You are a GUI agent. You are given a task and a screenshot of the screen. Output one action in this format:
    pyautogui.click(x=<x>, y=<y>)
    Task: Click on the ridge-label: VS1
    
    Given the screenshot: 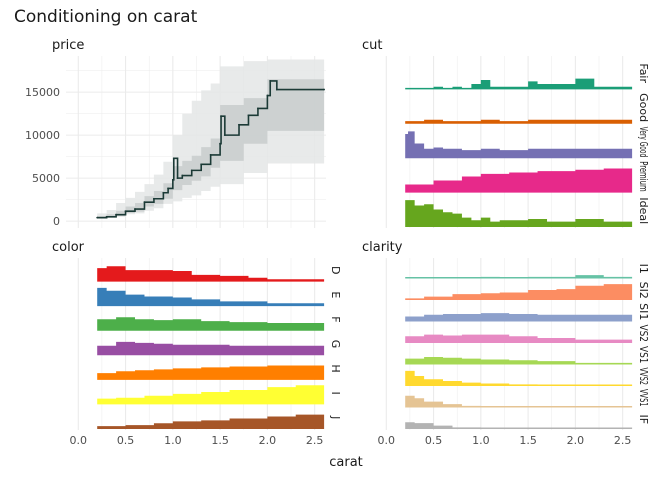 What is the action you would take?
    pyautogui.click(x=643, y=355)
    